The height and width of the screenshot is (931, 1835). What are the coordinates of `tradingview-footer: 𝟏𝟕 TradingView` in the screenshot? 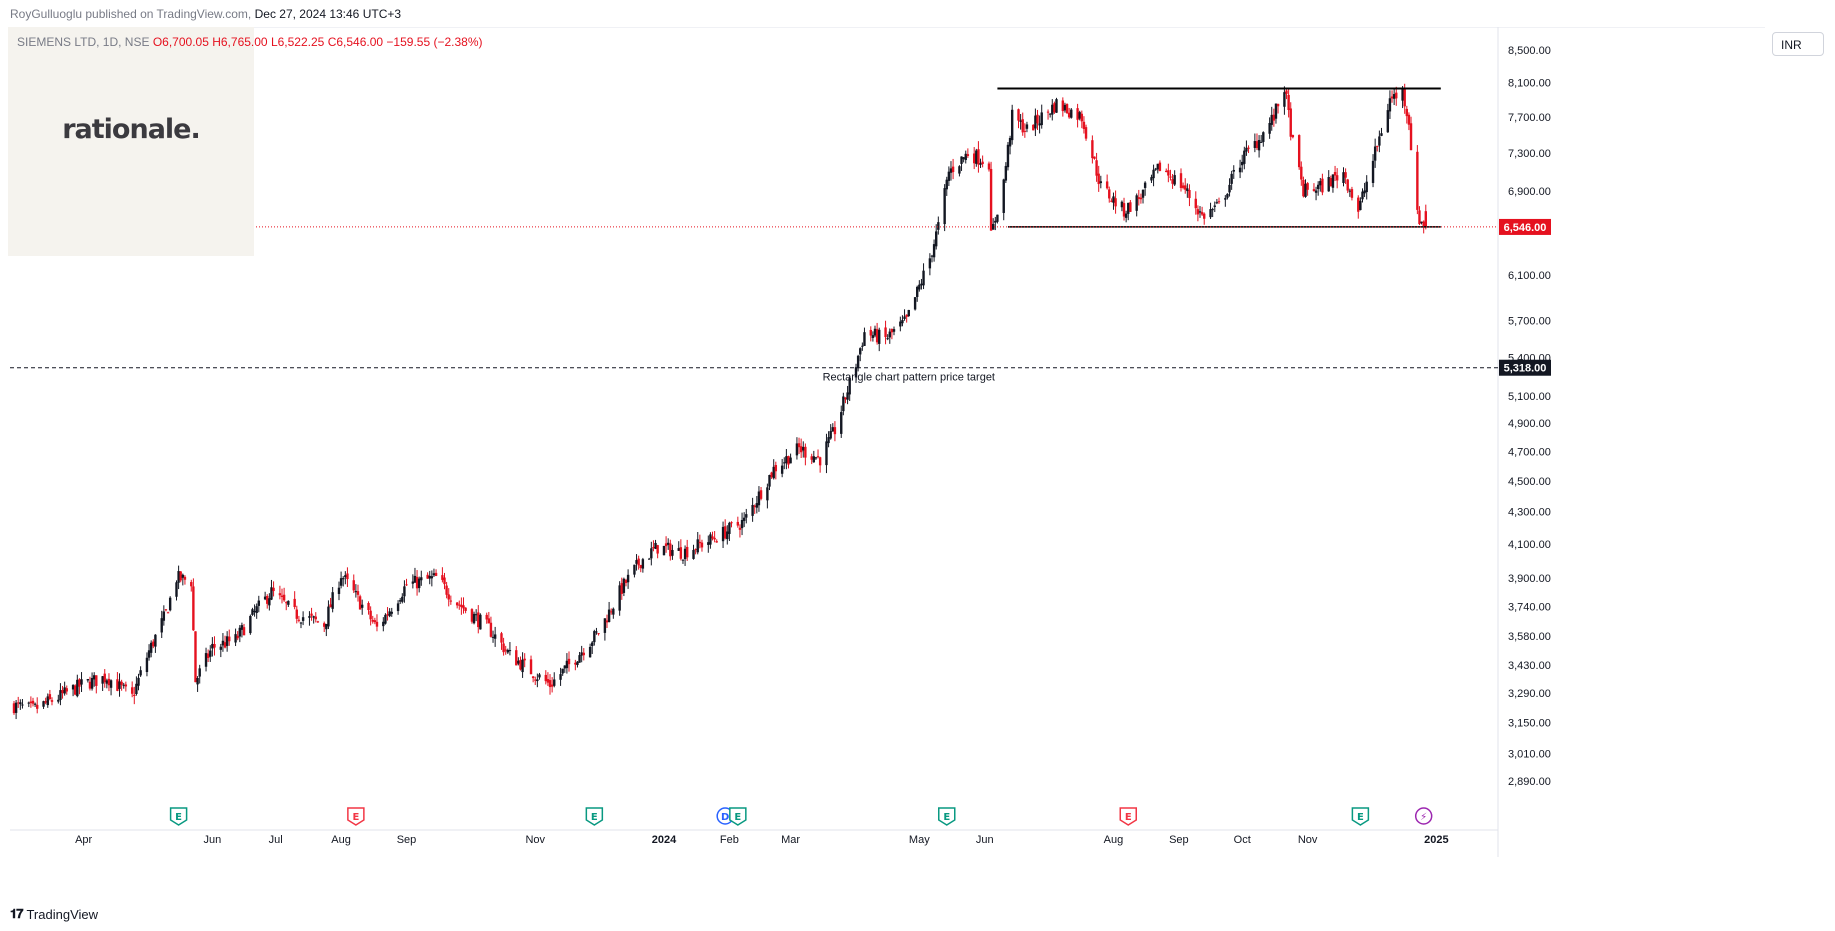 It's located at (54, 914).